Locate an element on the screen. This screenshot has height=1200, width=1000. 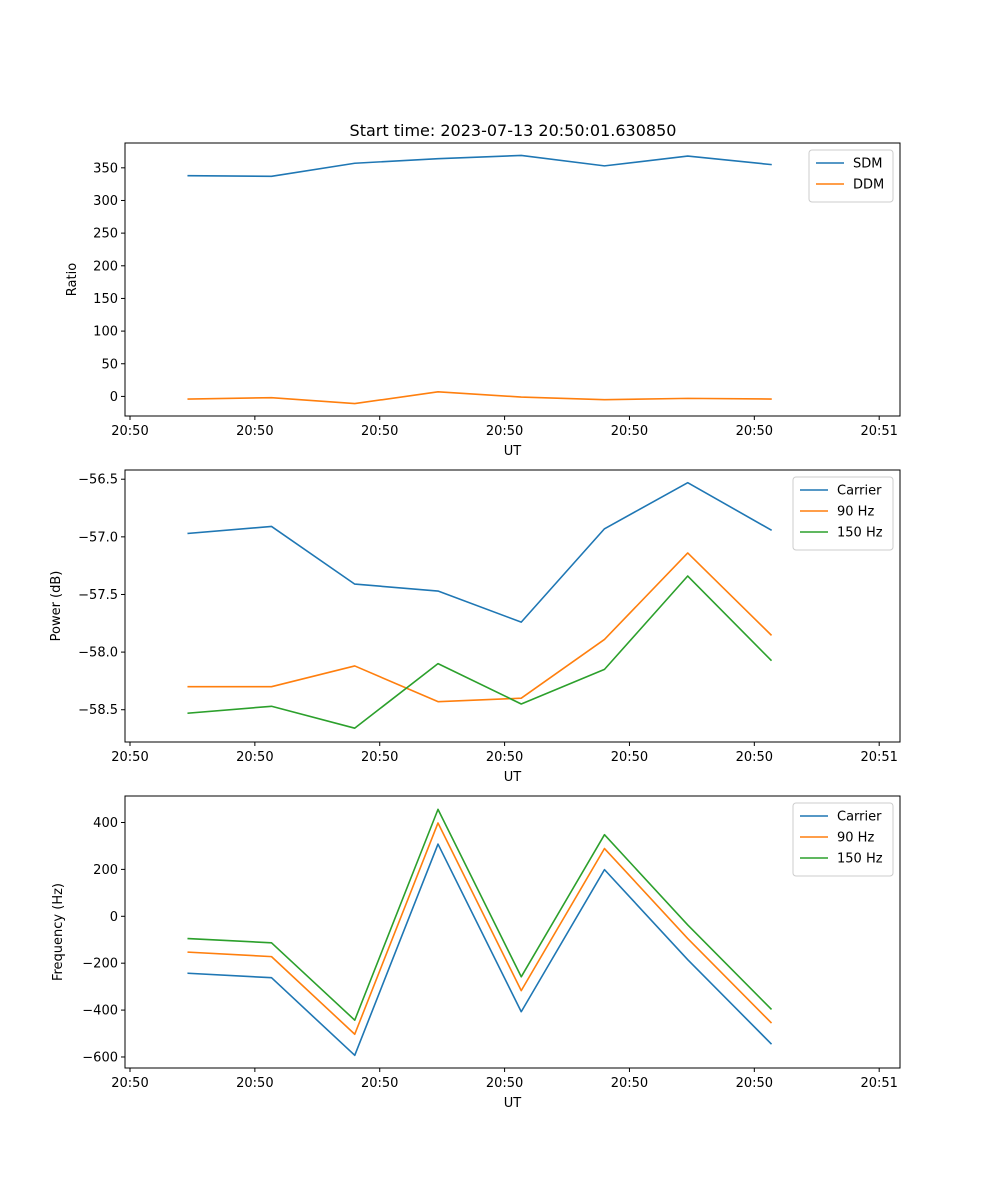
y-tick-label: 400 is located at coordinates (105, 823).